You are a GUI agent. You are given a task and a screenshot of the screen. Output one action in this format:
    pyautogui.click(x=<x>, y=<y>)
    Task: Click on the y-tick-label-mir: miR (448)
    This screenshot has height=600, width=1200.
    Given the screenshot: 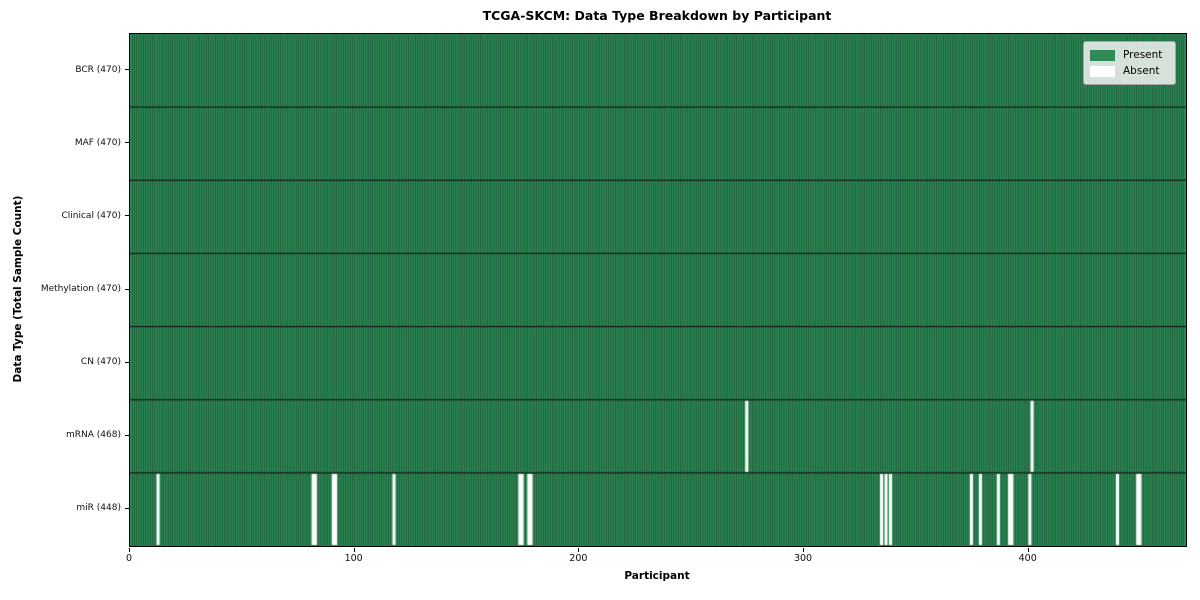 What is the action you would take?
    pyautogui.click(x=98, y=508)
    